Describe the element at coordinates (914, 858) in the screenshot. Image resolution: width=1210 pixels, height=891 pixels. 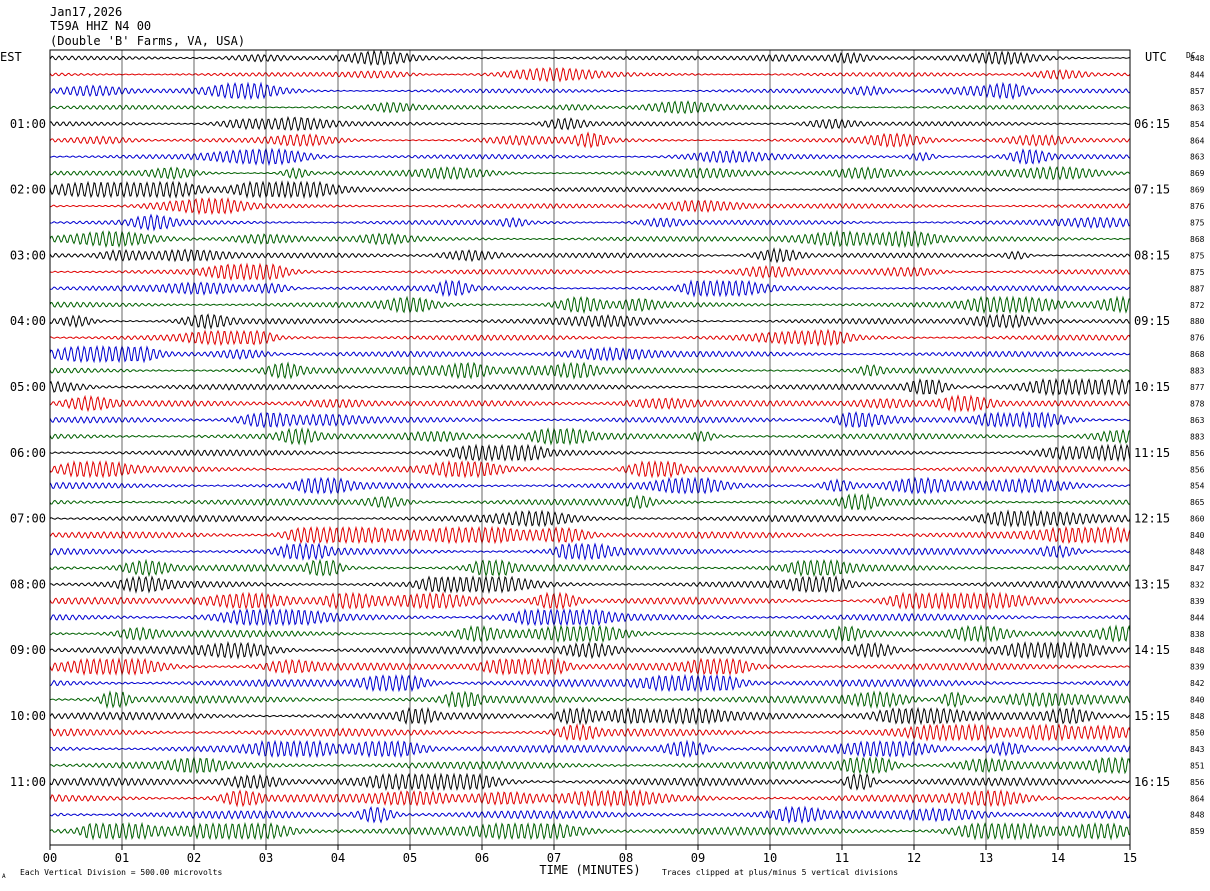
I see `x-tick-label: 12` at that location.